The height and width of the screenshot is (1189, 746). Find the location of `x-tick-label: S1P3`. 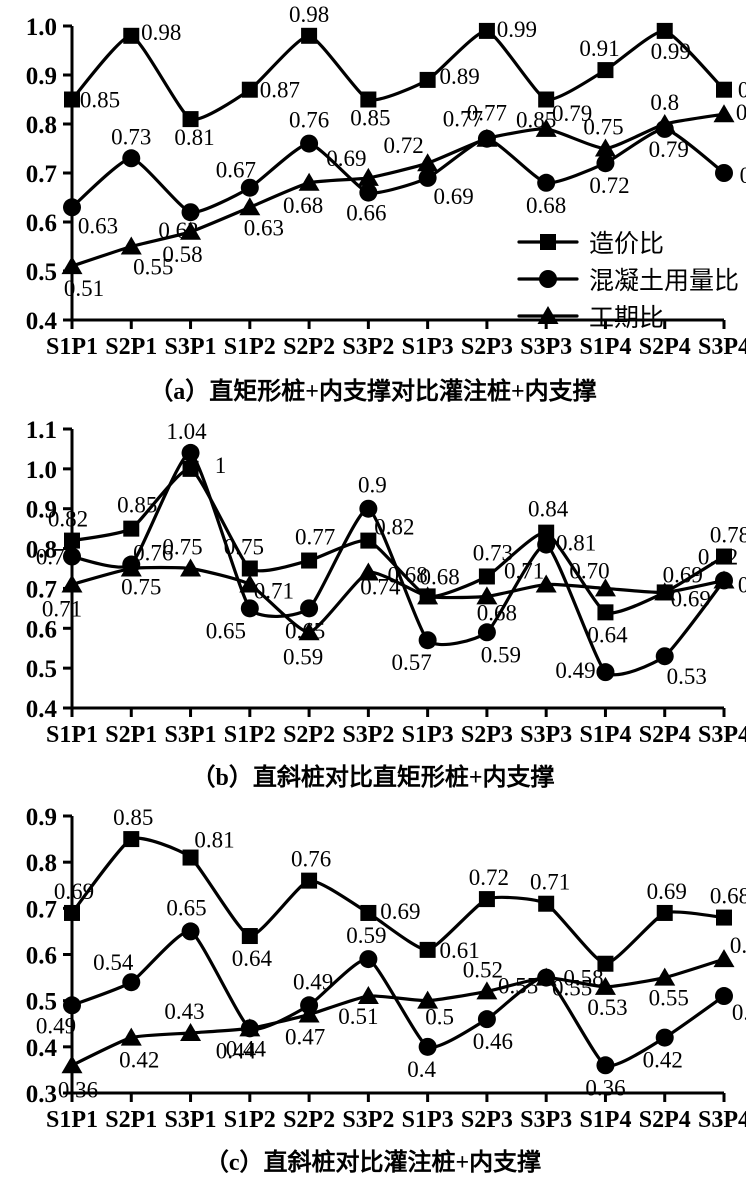

x-tick-label: S1P3 is located at coordinates (428, 347).